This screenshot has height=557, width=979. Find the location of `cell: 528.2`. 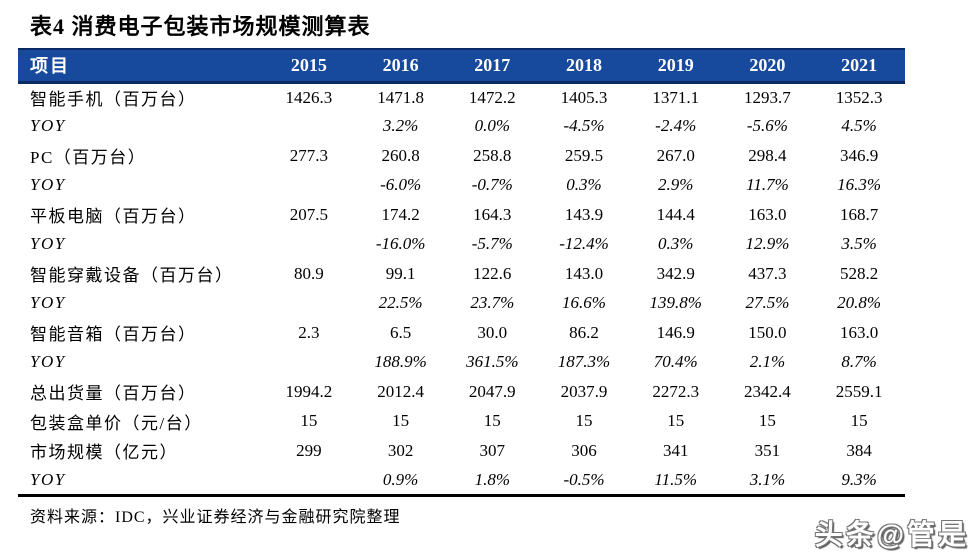

cell: 528.2 is located at coordinates (859, 273).